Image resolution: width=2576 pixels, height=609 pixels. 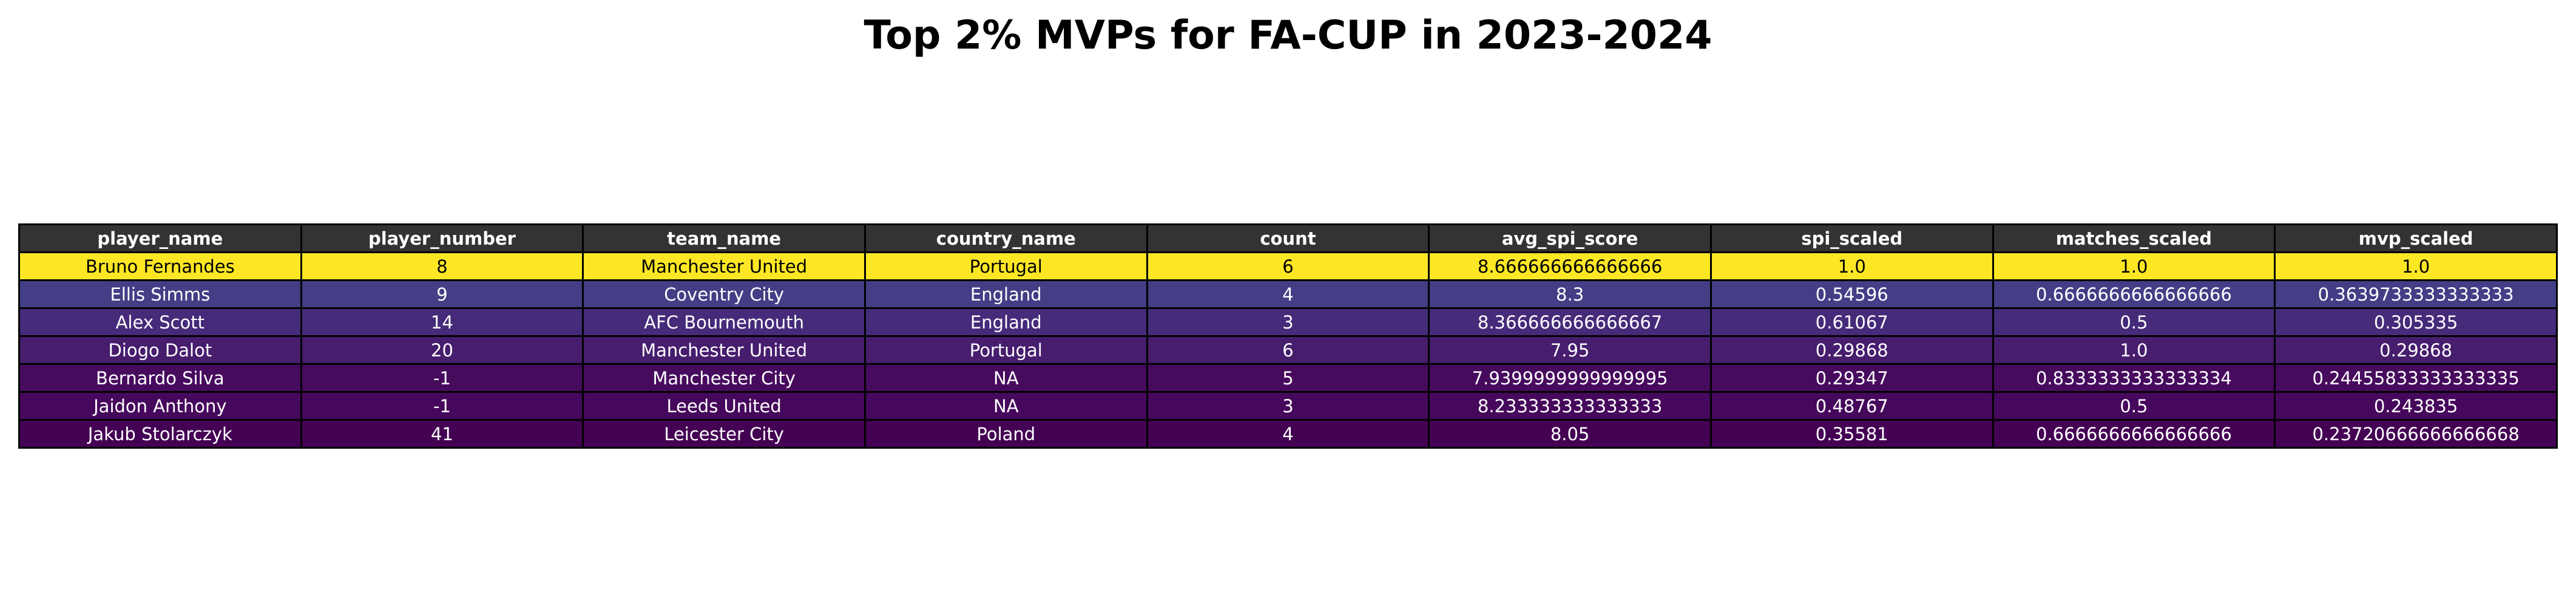 I want to click on table-cell-avg-spi-score: 8.3, so click(x=1570, y=294).